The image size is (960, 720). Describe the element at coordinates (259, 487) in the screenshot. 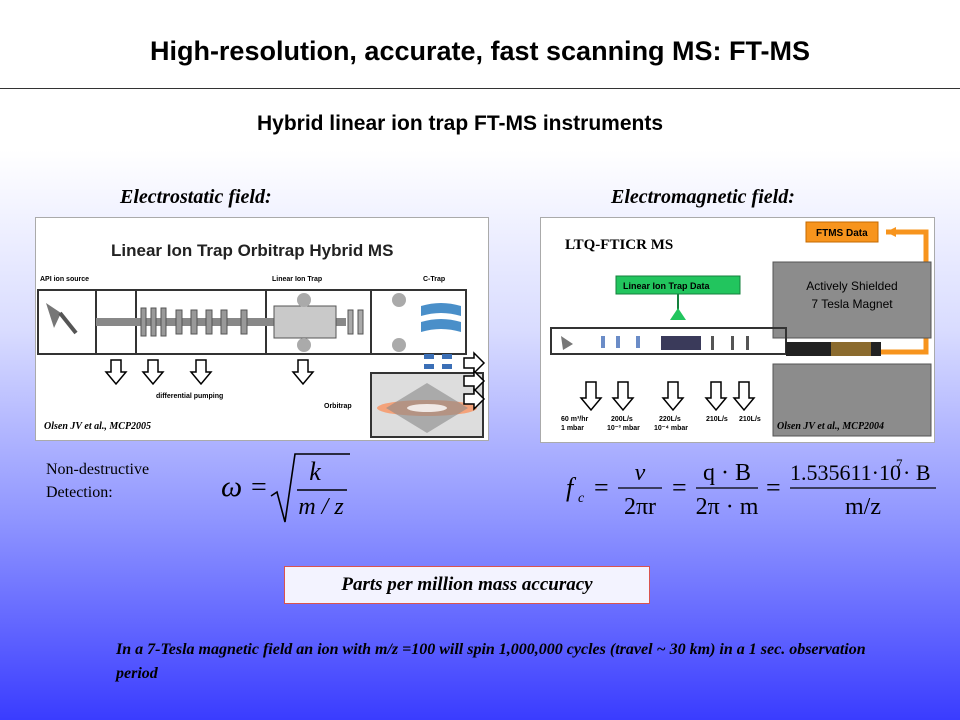

I see `omega-equals: =` at that location.